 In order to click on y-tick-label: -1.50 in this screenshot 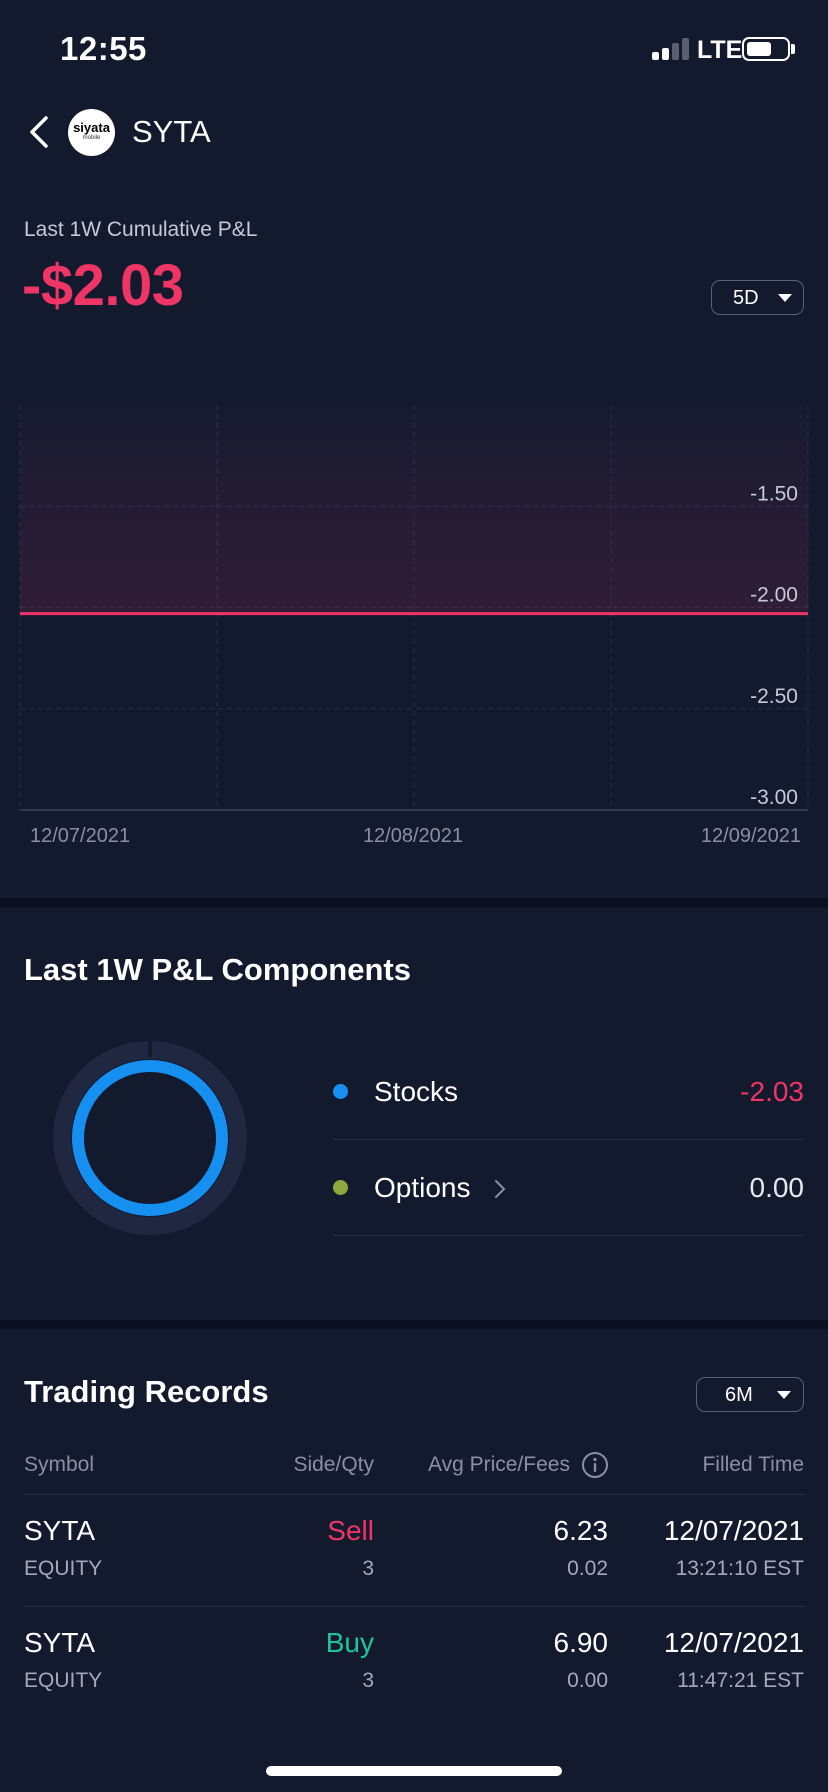, I will do `click(774, 493)`.